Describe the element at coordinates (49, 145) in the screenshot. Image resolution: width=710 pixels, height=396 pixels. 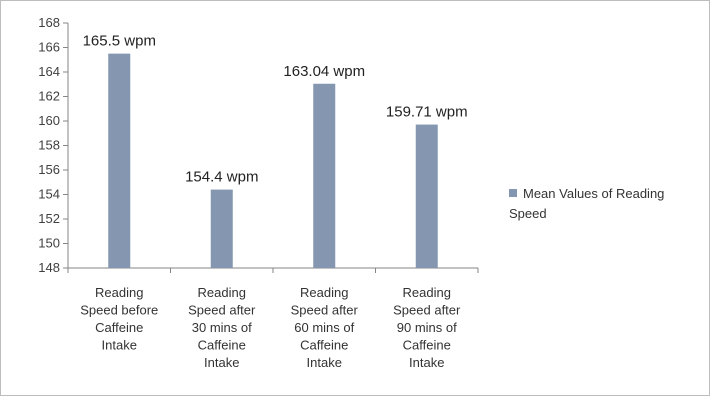
I see `y-tick-label: 158` at that location.